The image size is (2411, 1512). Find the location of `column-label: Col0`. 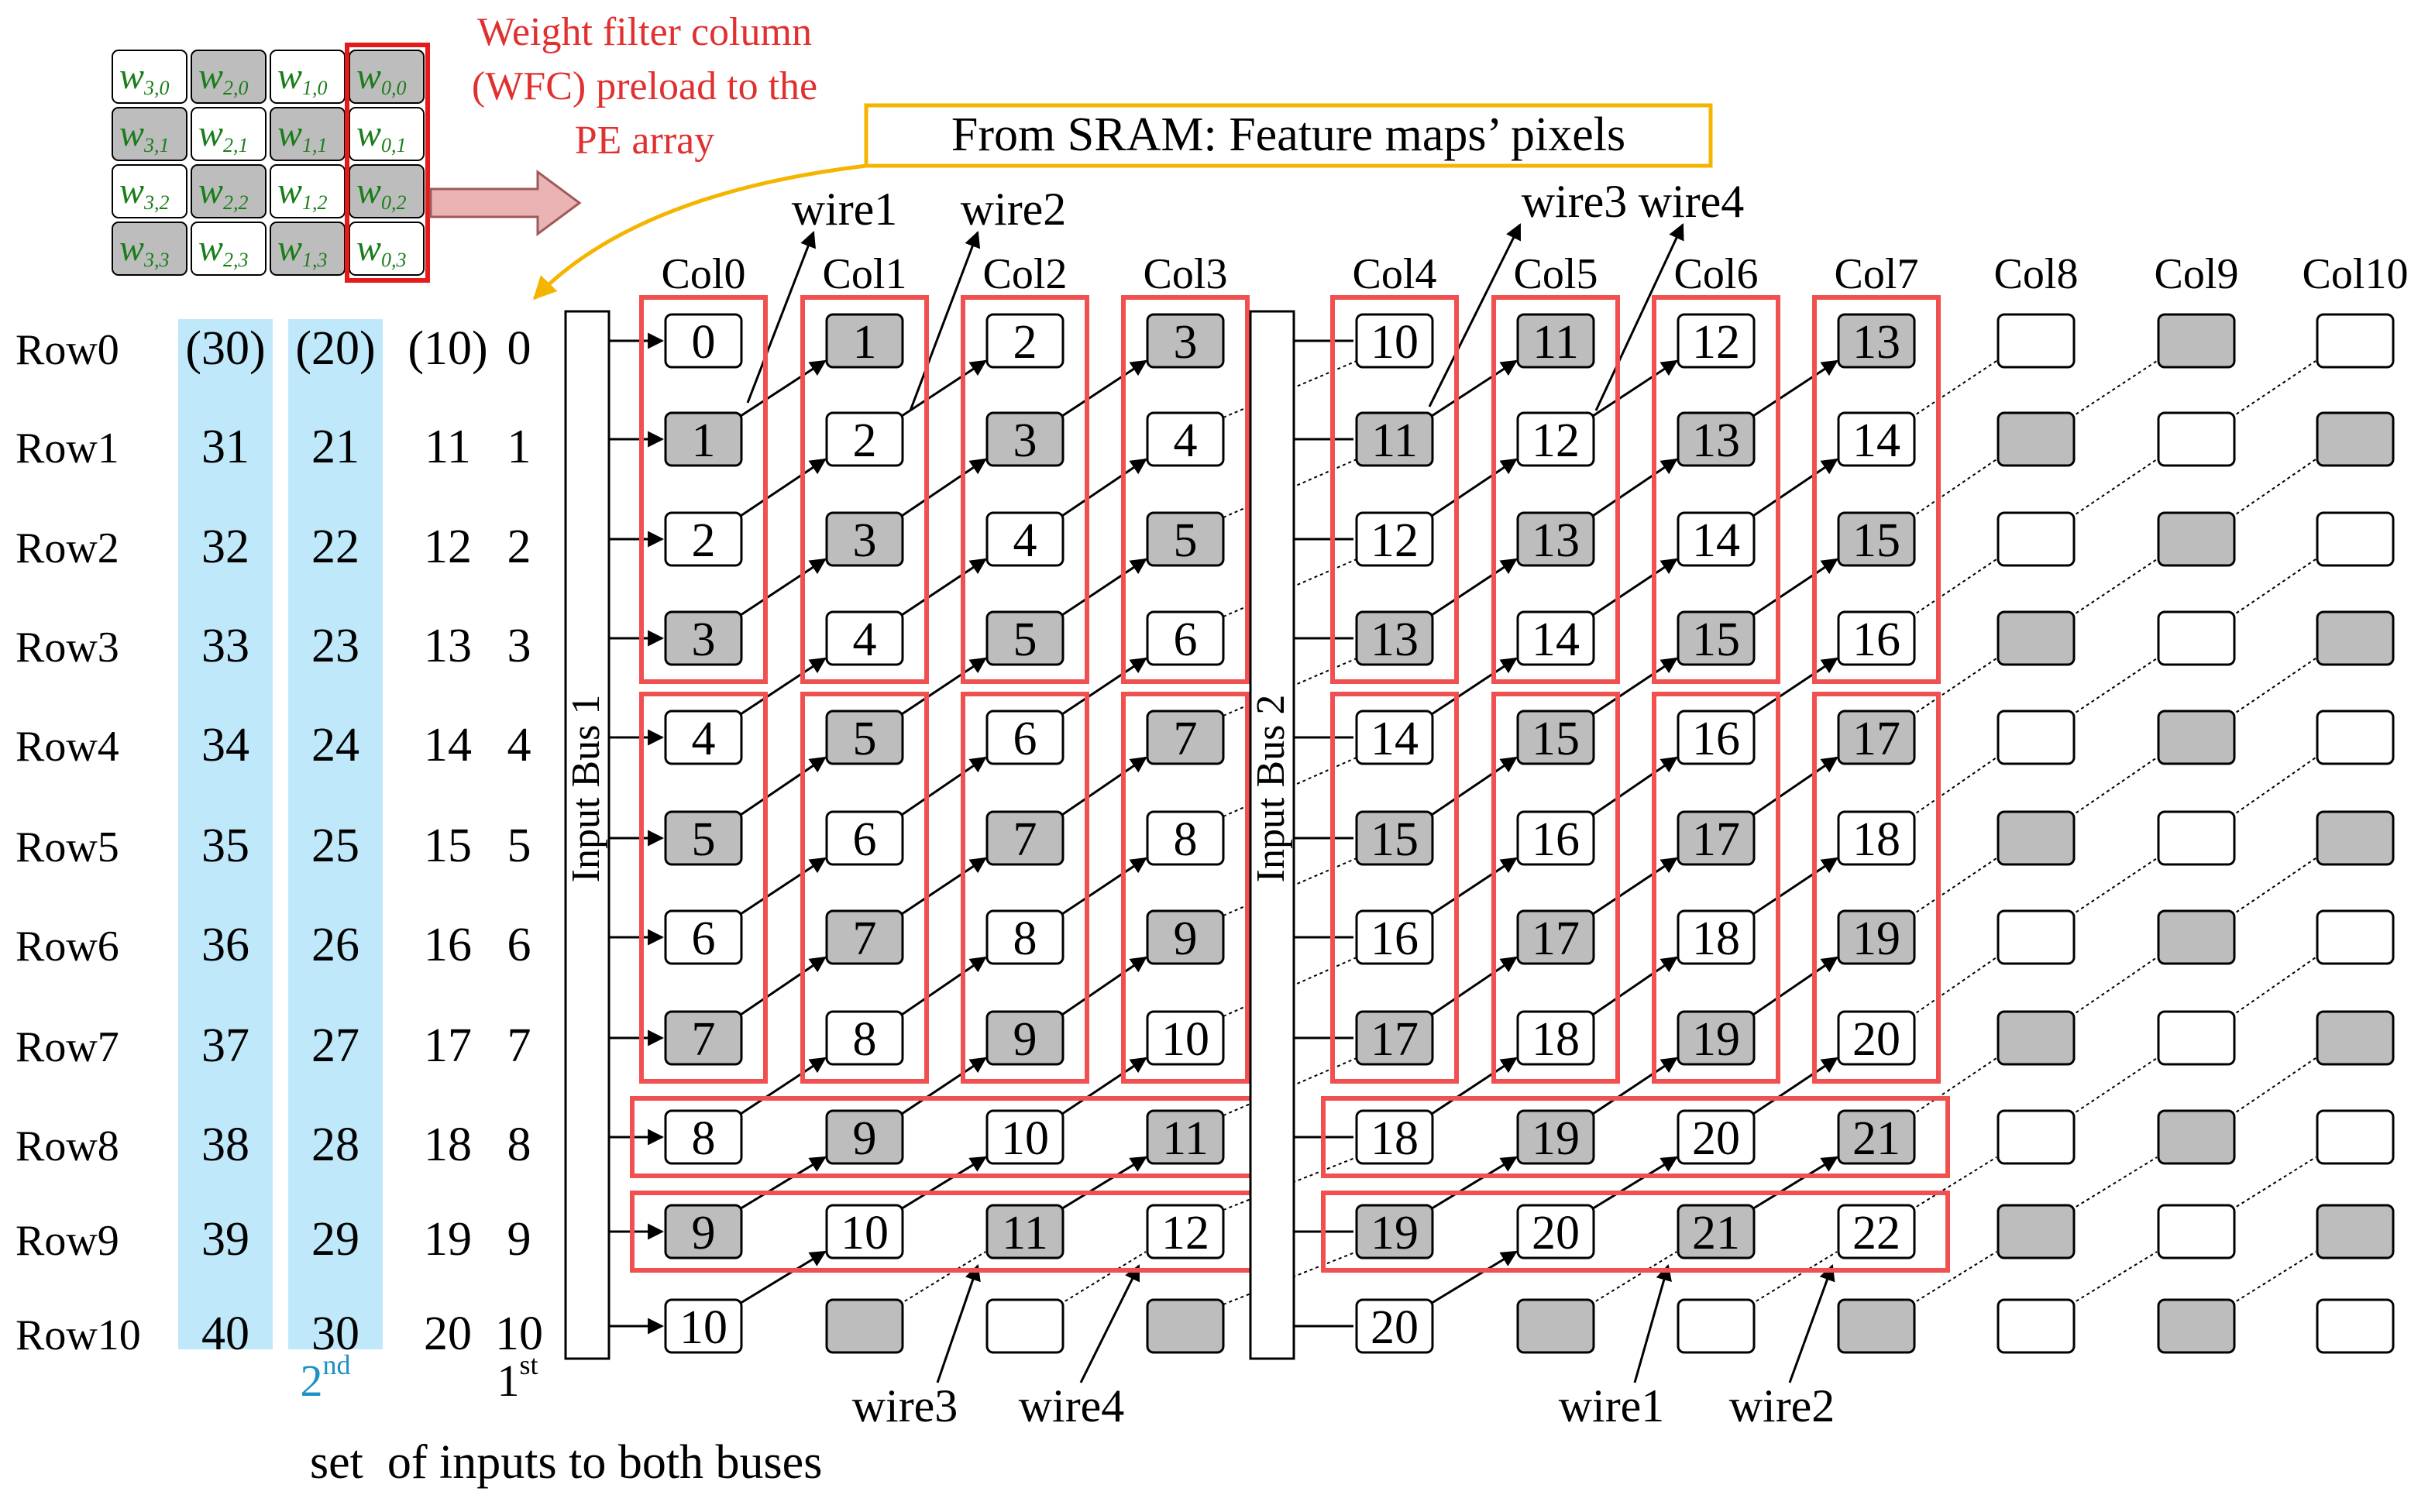

column-label: Col0 is located at coordinates (704, 274).